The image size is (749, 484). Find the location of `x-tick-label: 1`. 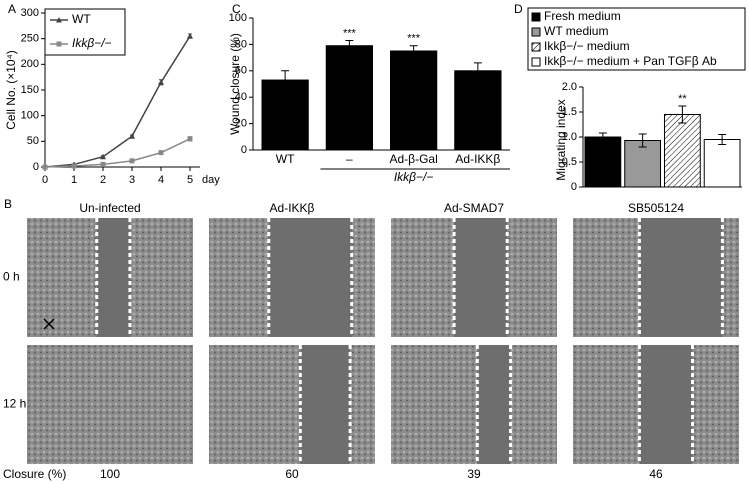

x-tick-label: 1 is located at coordinates (74, 180).